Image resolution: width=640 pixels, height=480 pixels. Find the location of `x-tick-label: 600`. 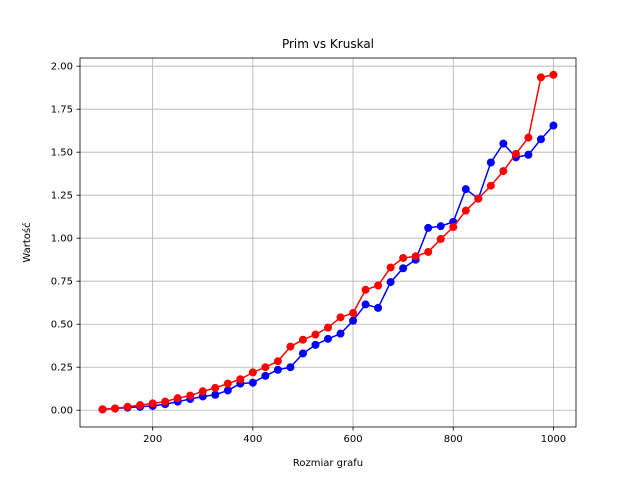

x-tick-label: 600 is located at coordinates (353, 439).